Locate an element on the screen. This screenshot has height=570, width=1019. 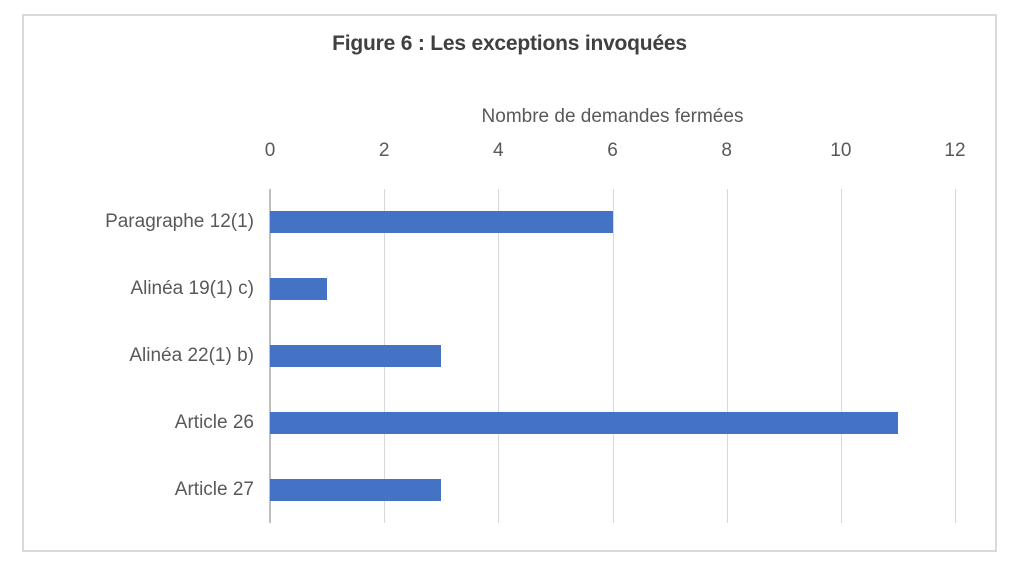
x-tick-label: 12 is located at coordinates (955, 150).